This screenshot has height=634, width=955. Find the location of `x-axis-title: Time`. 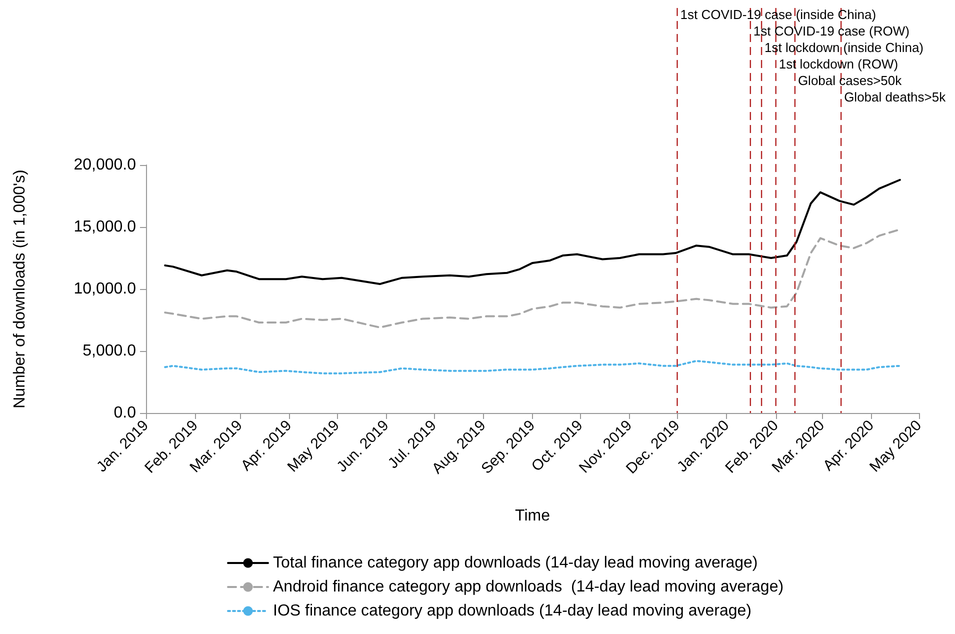

x-axis-title: Time is located at coordinates (532, 516).